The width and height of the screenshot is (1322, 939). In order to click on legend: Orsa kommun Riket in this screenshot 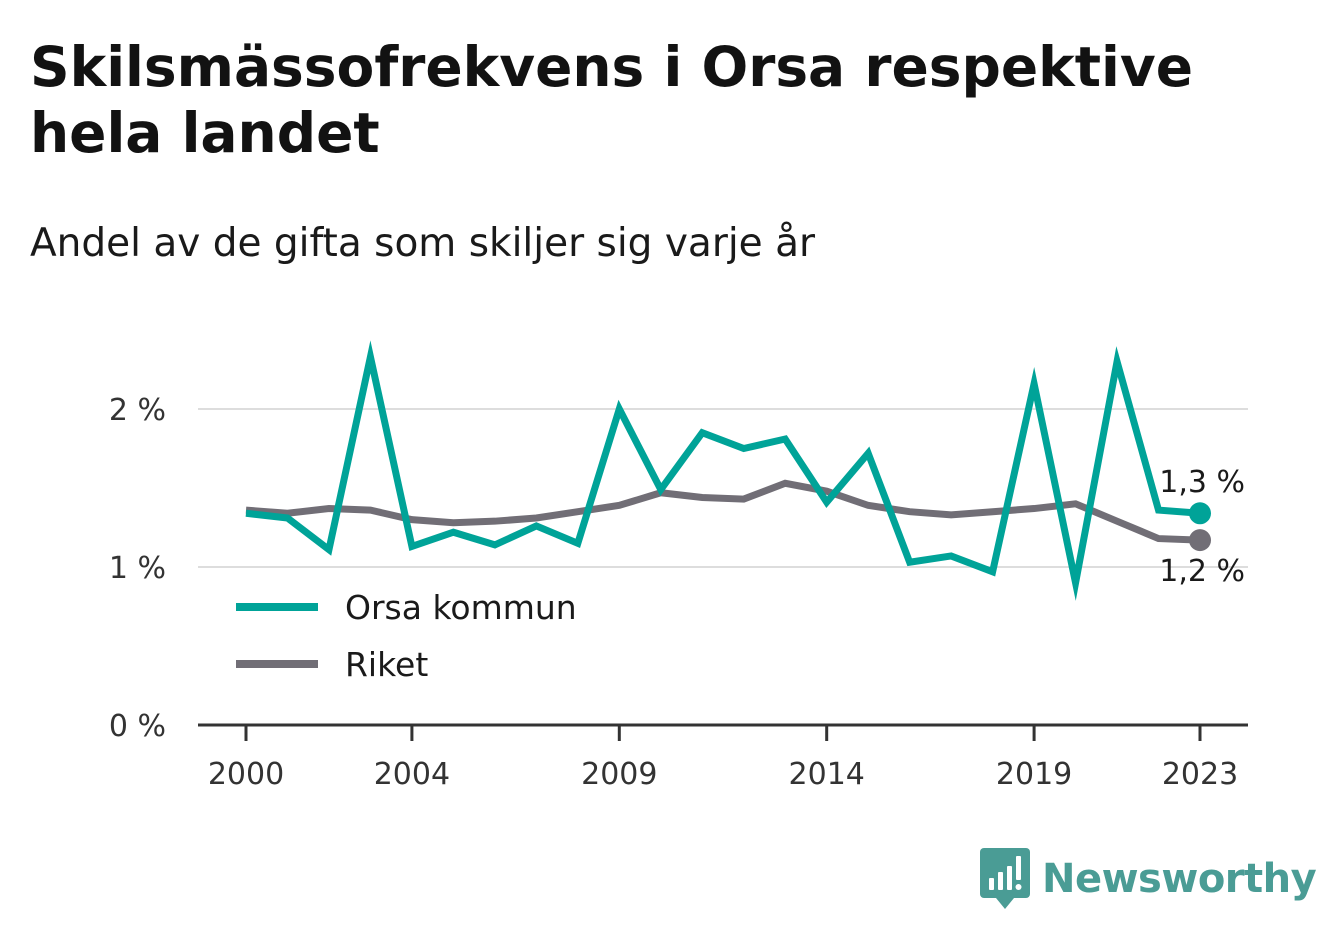, I will do `click(406, 636)`.